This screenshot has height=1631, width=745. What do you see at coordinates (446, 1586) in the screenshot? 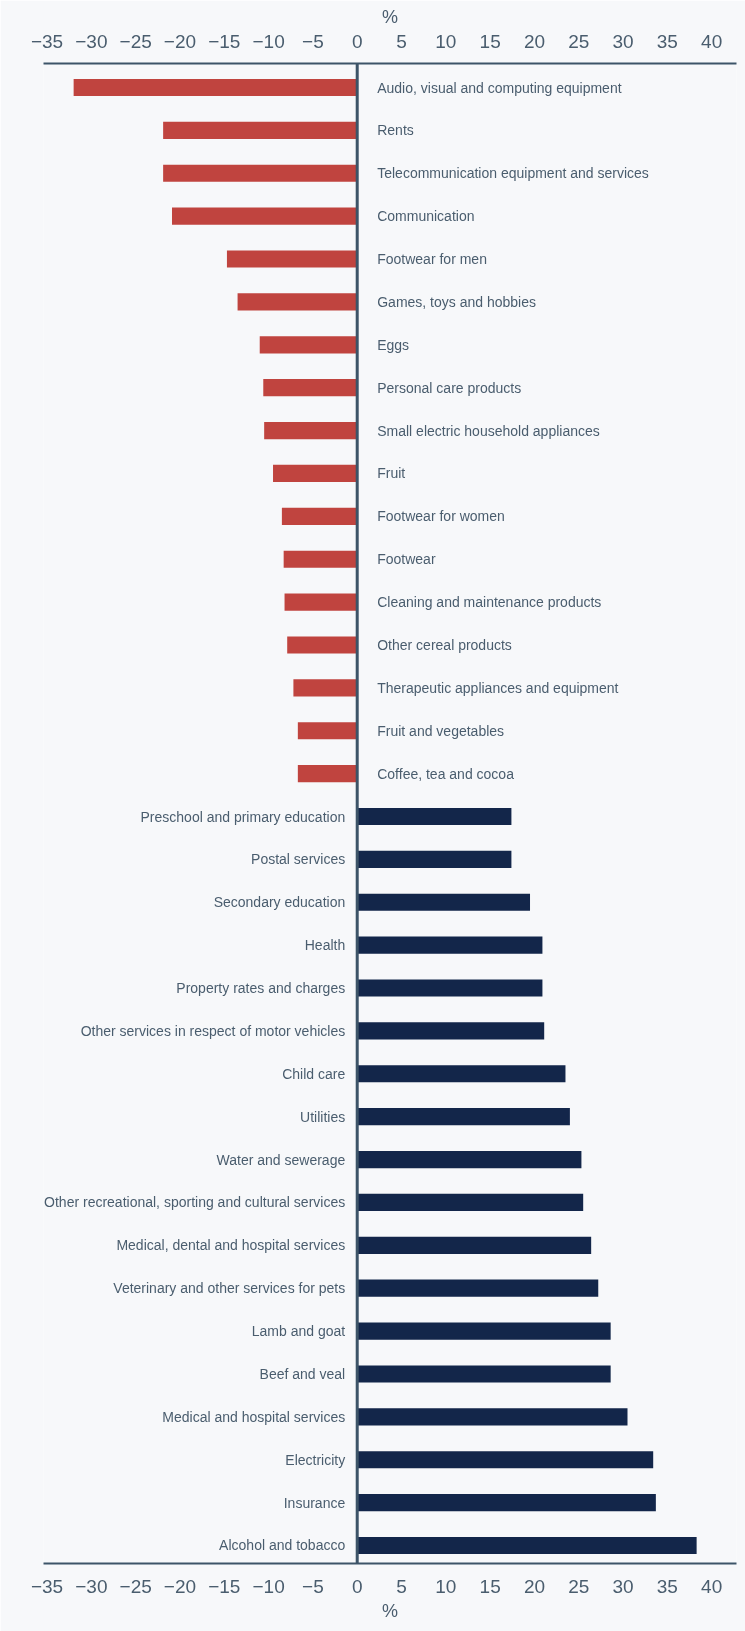
I see `x-tick-label: 10` at bounding box center [446, 1586].